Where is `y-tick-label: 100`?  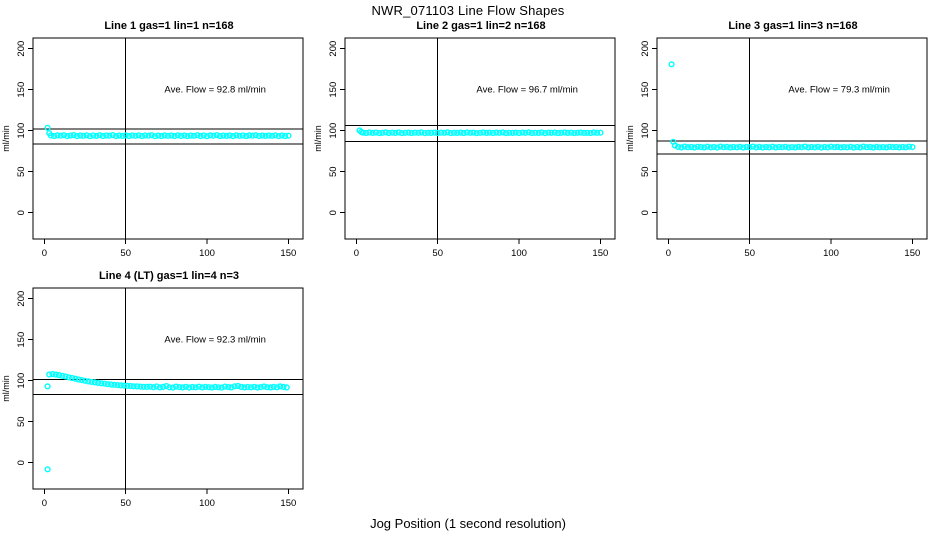
y-tick-label: 100 is located at coordinates (333, 131).